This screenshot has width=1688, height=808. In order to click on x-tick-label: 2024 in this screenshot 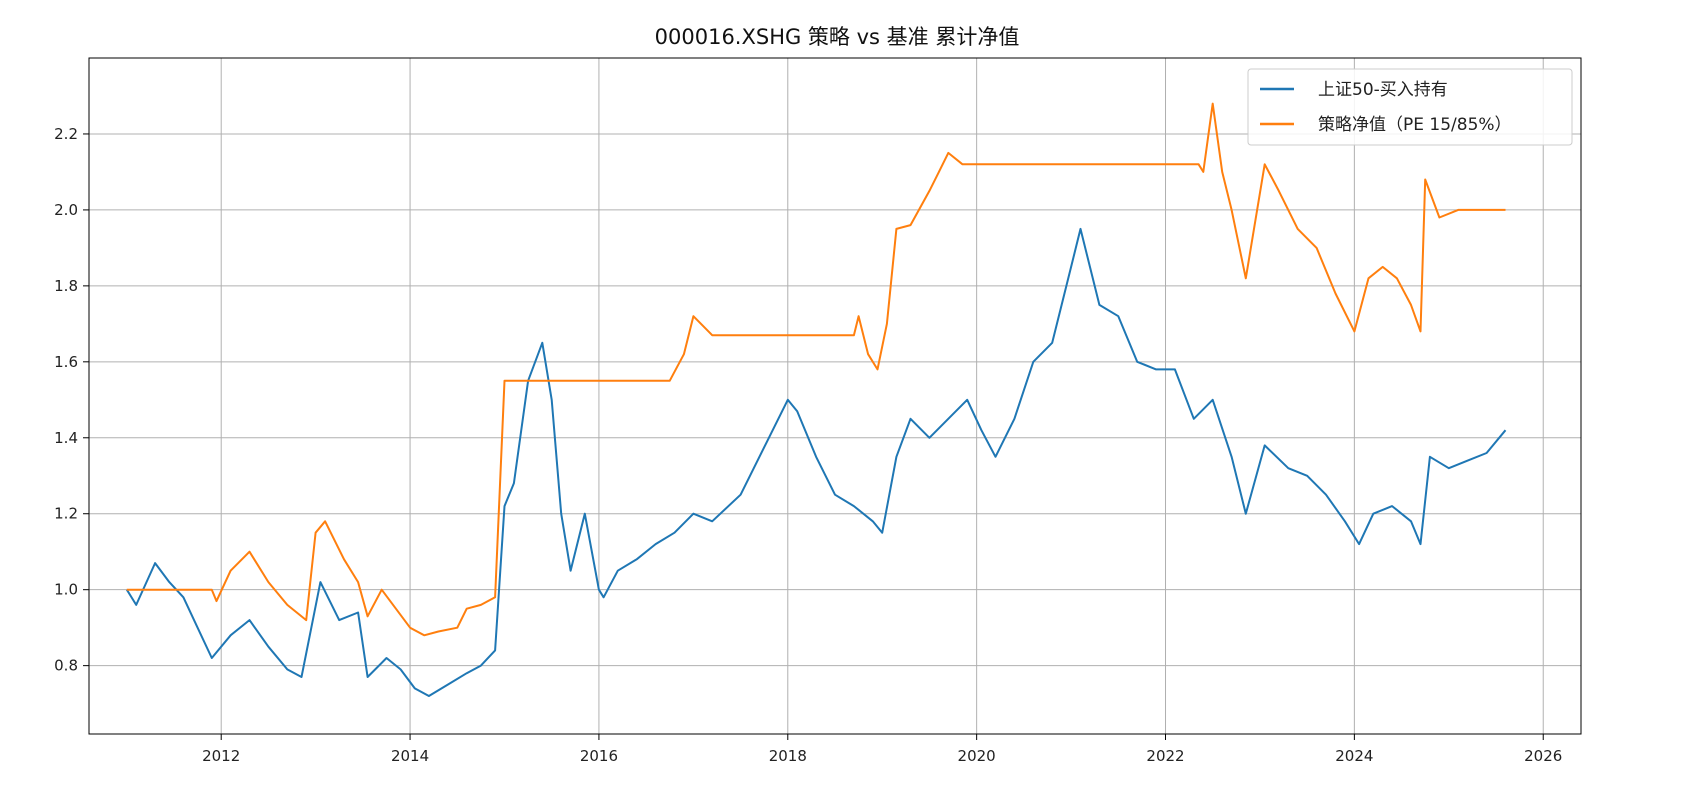, I will do `click(1354, 756)`.